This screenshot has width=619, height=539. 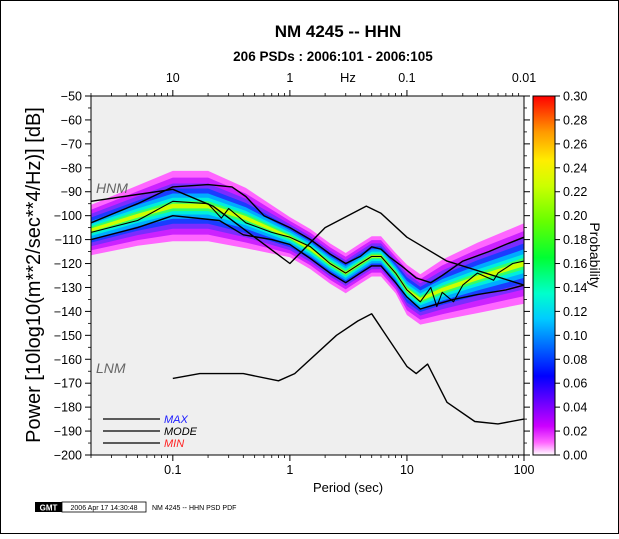 What do you see at coordinates (575, 120) in the screenshot?
I see `colorbar-tick-label: 0.28` at bounding box center [575, 120].